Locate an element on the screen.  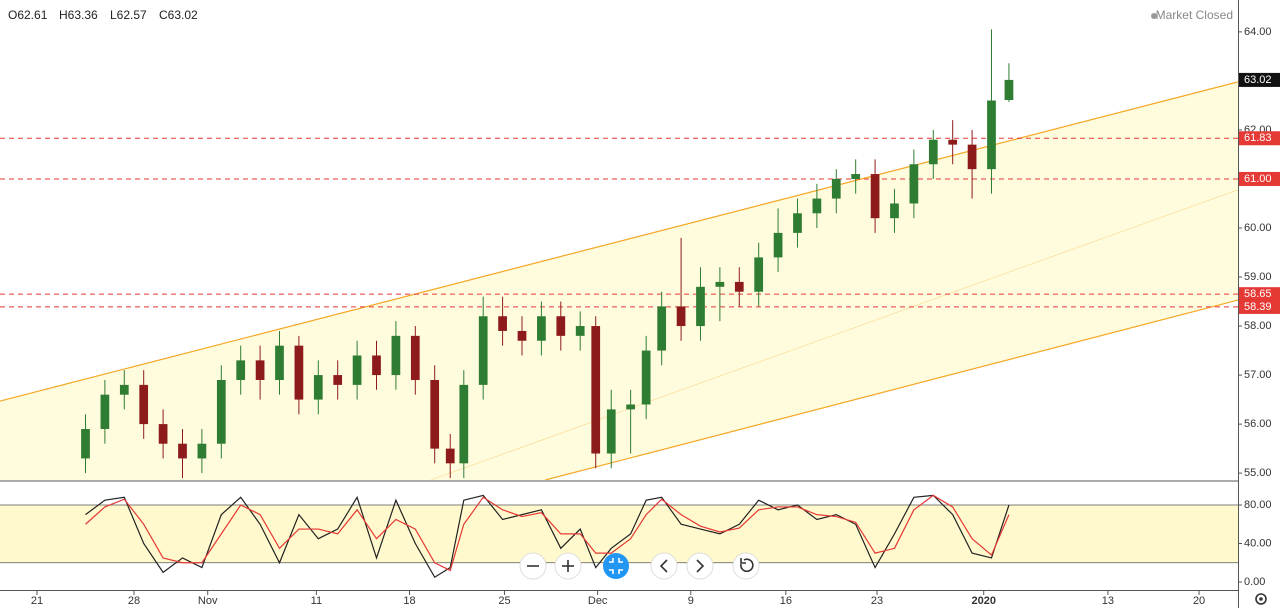
reset-scale-button is located at coordinates (616, 566).